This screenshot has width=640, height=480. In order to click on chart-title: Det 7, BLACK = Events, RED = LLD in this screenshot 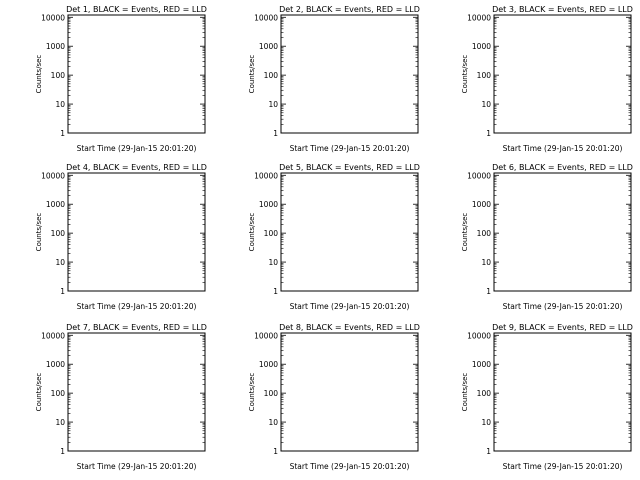, I will do `click(136, 327)`.